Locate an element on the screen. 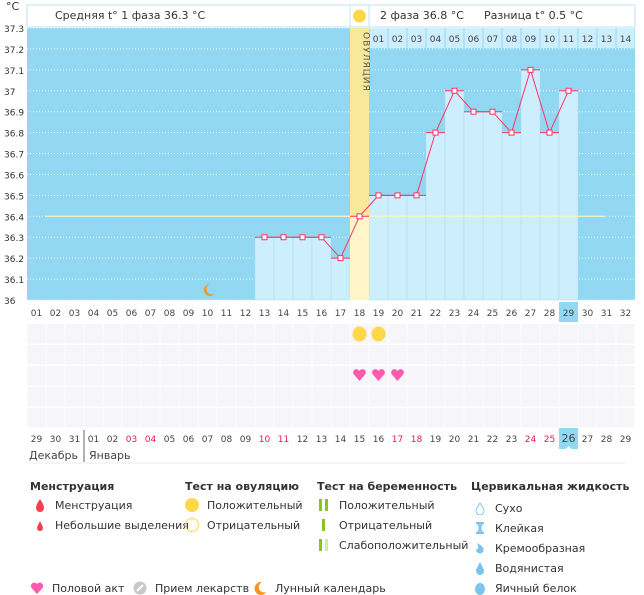  phase2-day-label: 12 is located at coordinates (587, 40).